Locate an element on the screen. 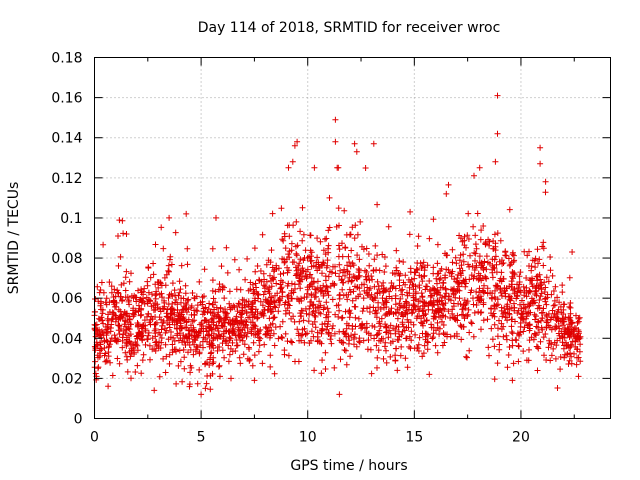 The width and height of the screenshot is (640, 480). y-tick-label: 0.18 is located at coordinates (66, 59).